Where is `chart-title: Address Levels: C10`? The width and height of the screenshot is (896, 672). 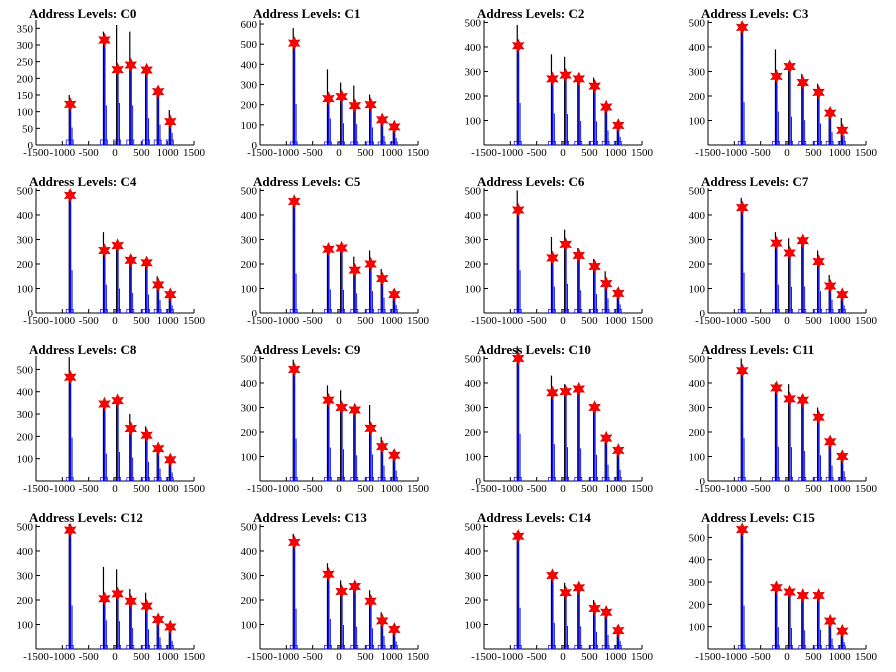
chart-title: Address Levels: C10 is located at coordinates (534, 349).